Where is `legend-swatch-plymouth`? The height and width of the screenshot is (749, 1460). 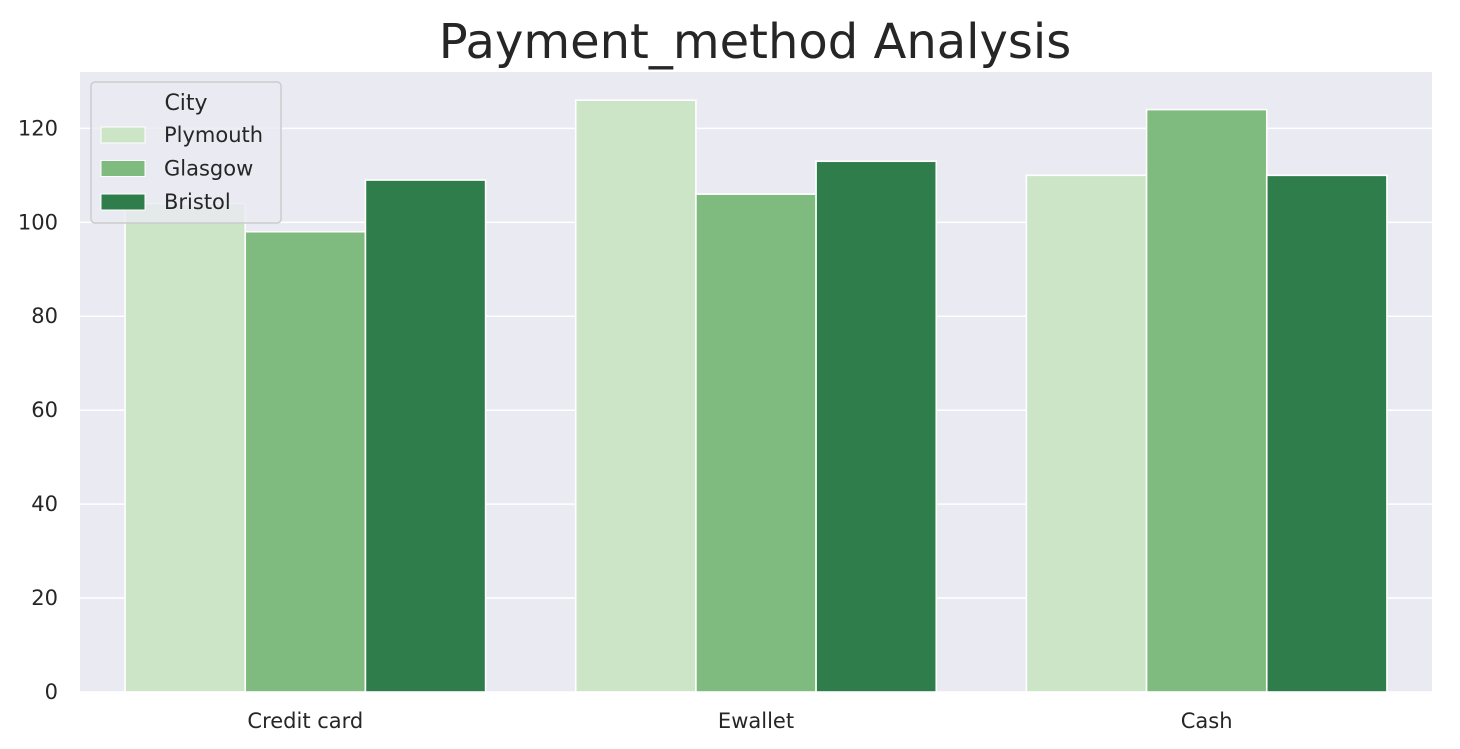
legend-swatch-plymouth is located at coordinates (123, 135).